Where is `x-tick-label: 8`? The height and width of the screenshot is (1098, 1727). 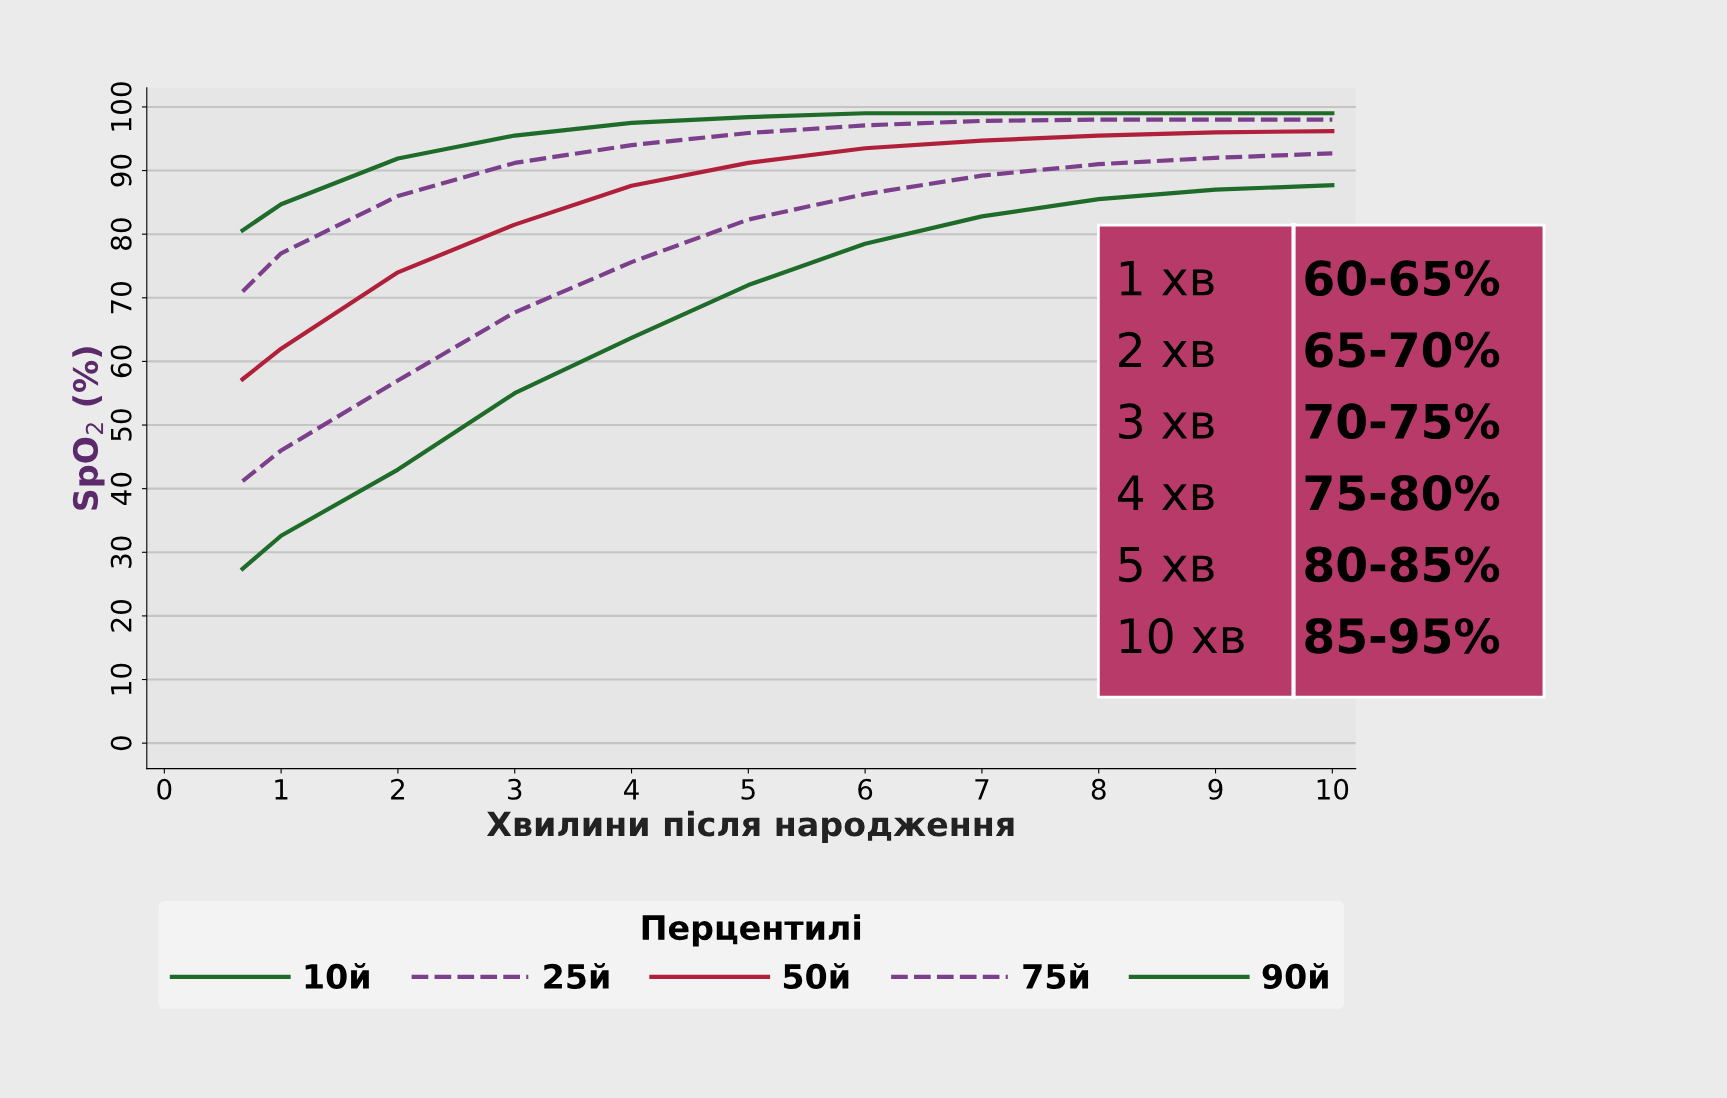
x-tick-label: 8 is located at coordinates (1098, 789).